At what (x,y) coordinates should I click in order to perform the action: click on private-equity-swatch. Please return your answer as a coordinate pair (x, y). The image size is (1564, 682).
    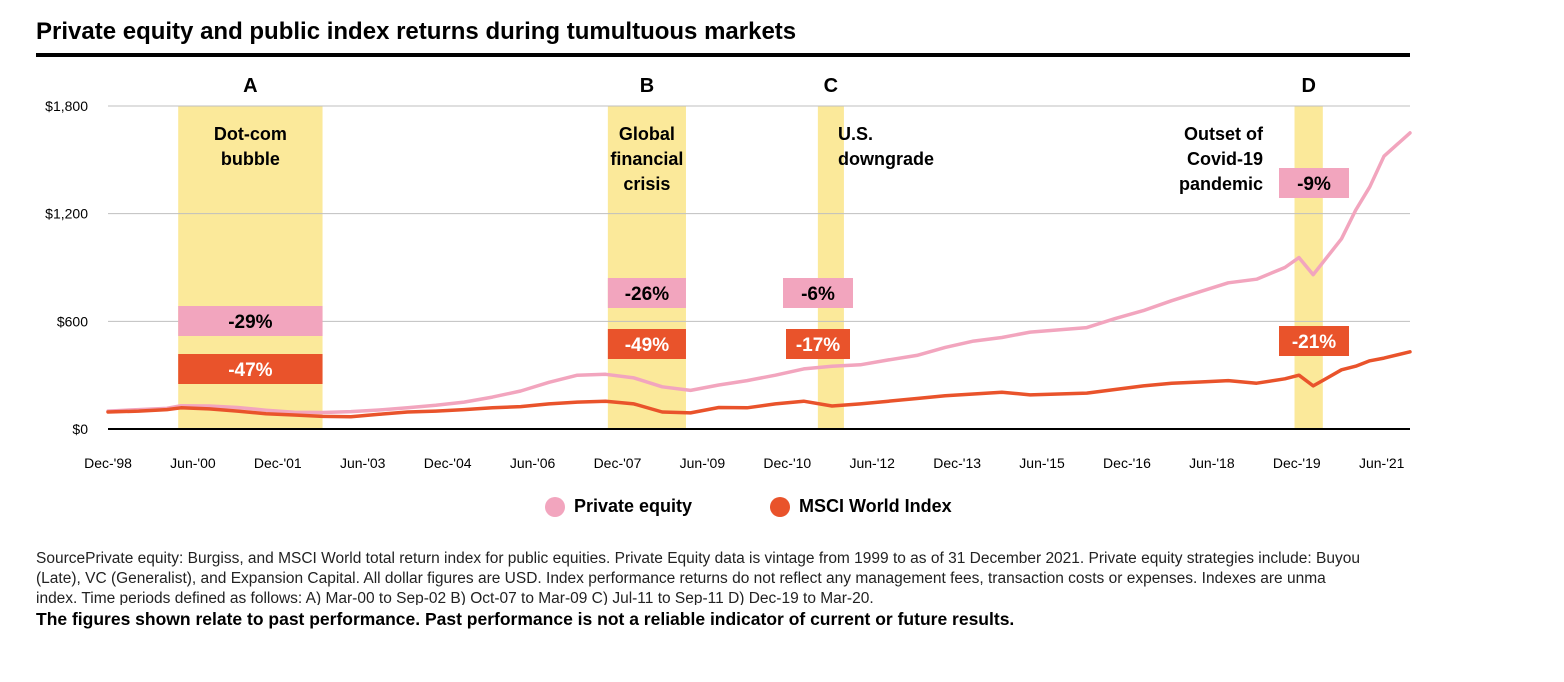
    Looking at the image, I should click on (555, 506).